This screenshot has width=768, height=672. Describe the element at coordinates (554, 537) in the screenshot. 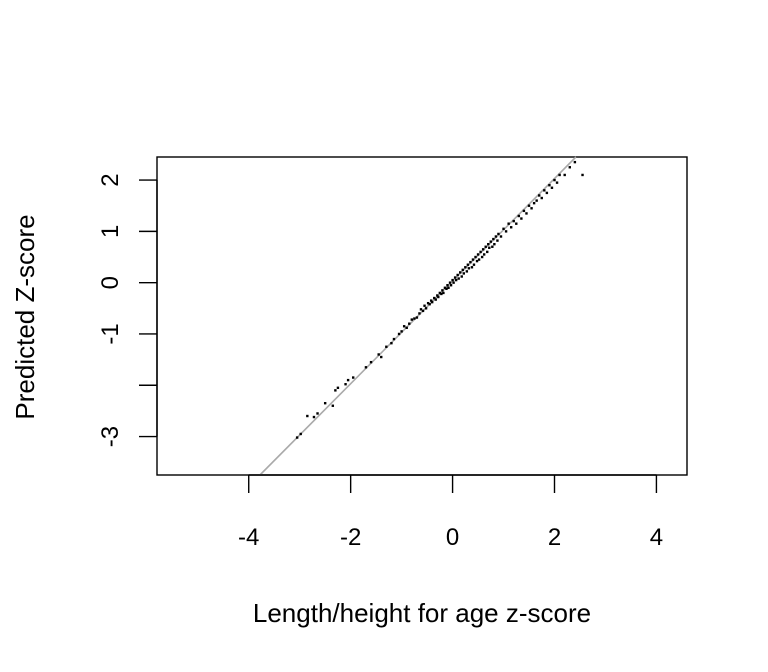

I see `x-tick-label: 2` at that location.